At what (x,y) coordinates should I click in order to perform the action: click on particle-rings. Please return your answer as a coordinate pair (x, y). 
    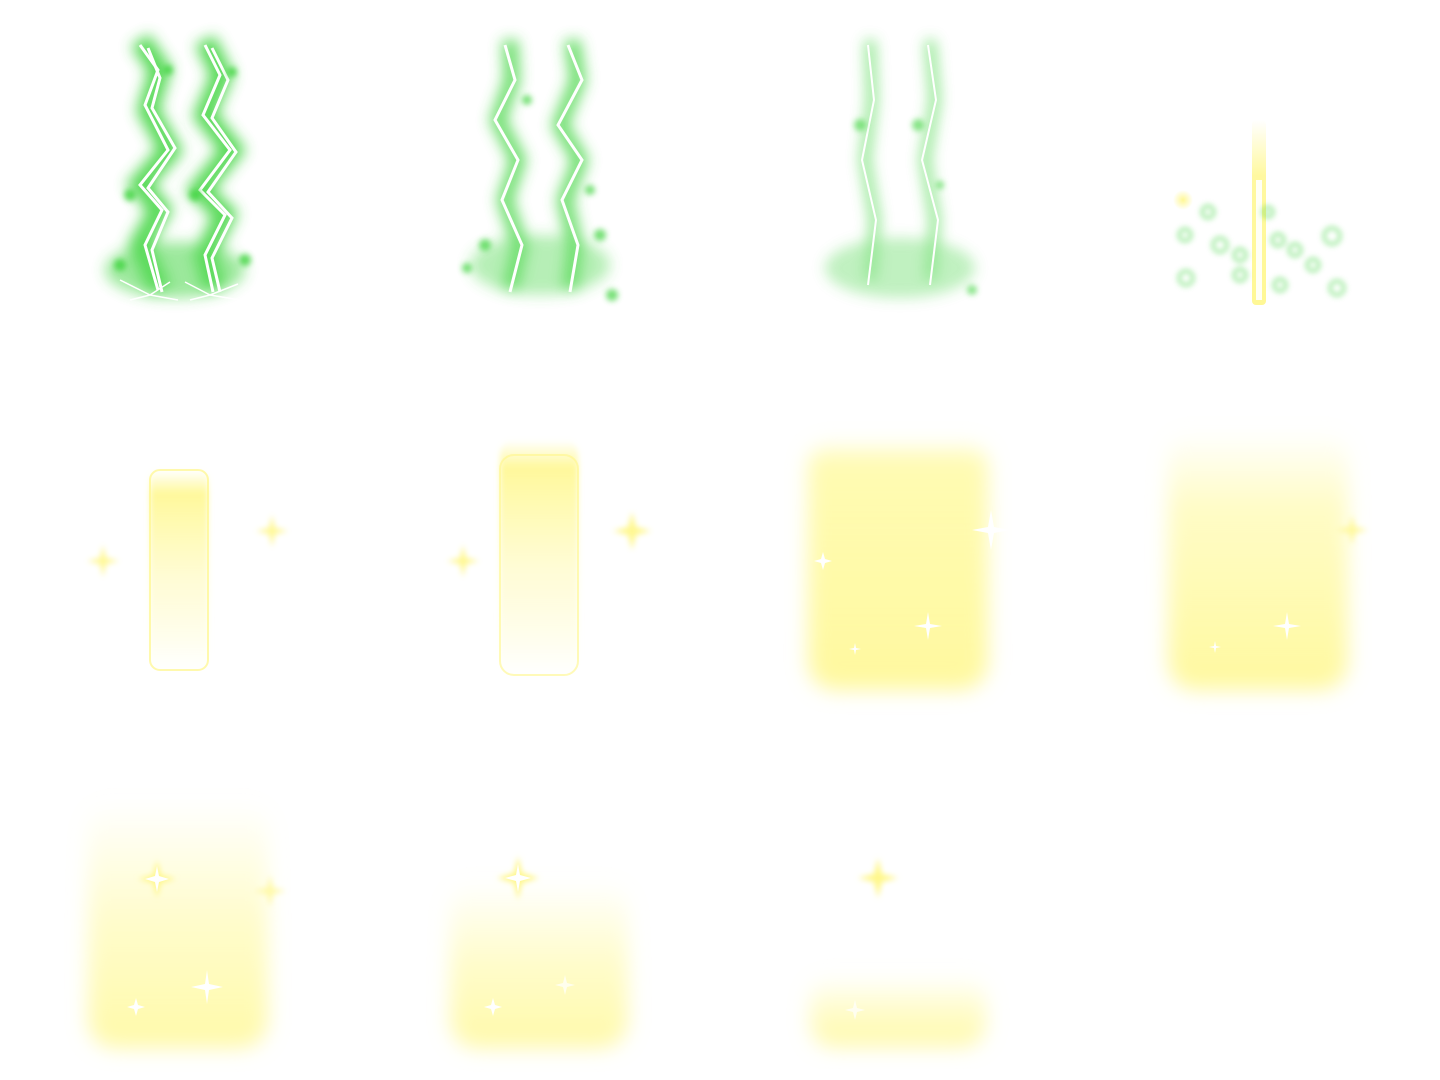
    Looking at the image, I should click on (1261, 250).